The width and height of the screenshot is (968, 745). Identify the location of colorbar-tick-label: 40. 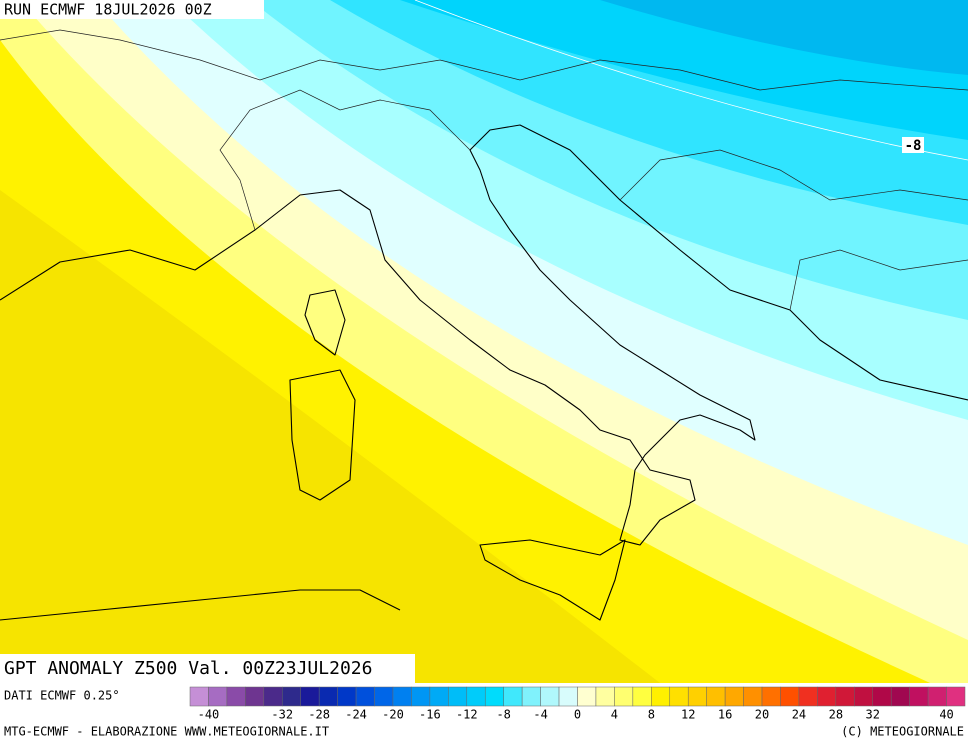
(946, 715).